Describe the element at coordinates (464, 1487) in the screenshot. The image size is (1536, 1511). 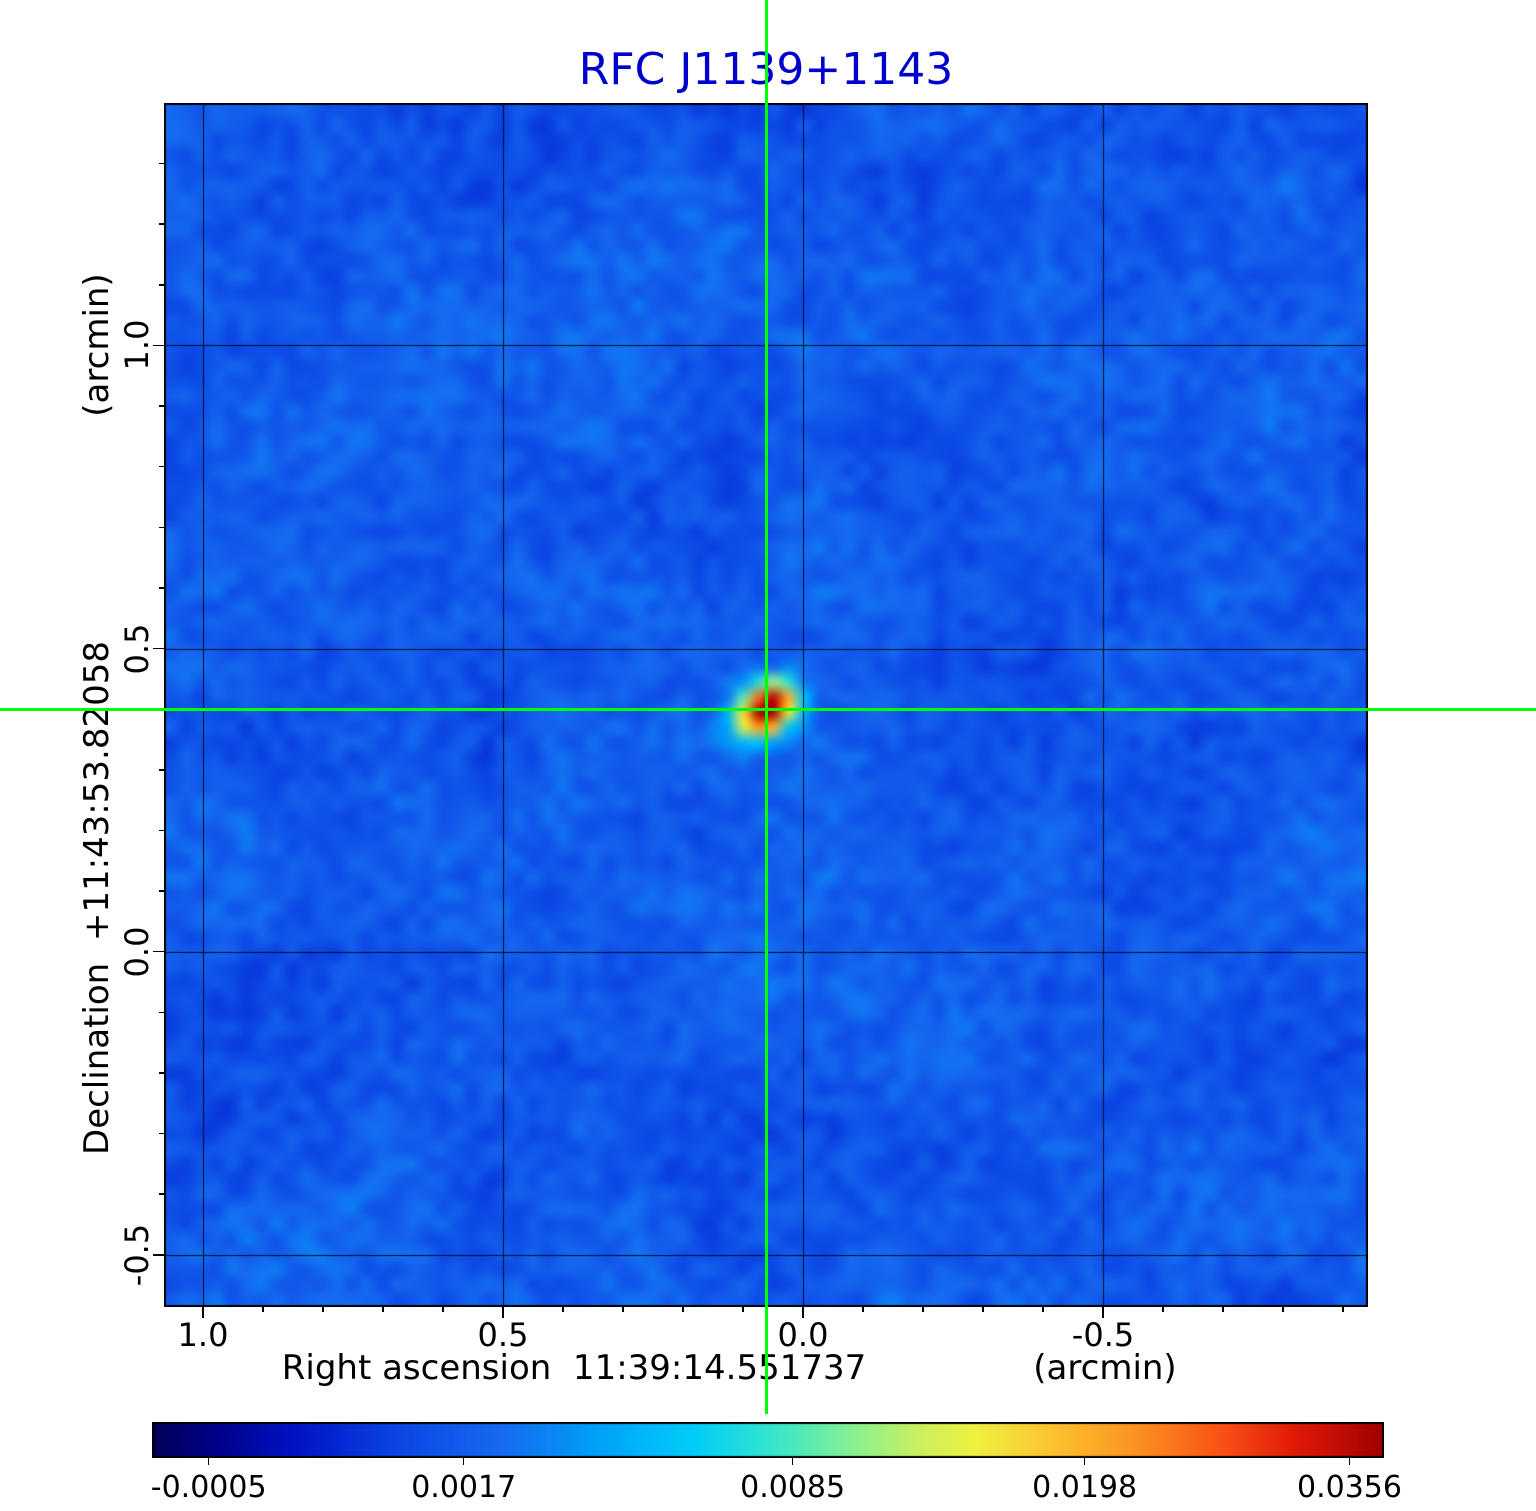
I see `colorbar-tick-label-1: 0.0017` at that location.